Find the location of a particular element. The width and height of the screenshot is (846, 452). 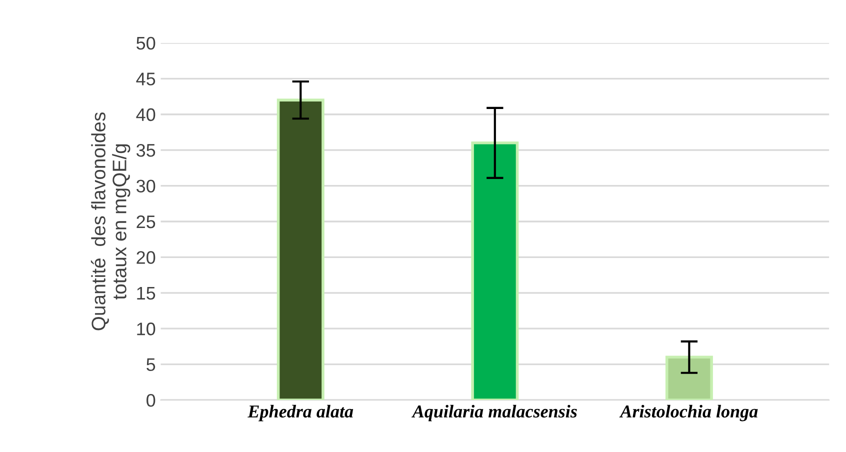

y-tick-label: 50 is located at coordinates (146, 43).